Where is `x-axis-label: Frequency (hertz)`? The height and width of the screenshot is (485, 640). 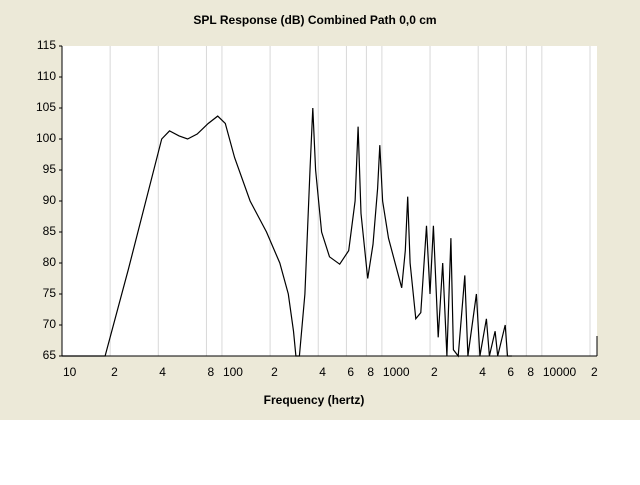 x-axis-label: Frequency (hertz) is located at coordinates (314, 400).